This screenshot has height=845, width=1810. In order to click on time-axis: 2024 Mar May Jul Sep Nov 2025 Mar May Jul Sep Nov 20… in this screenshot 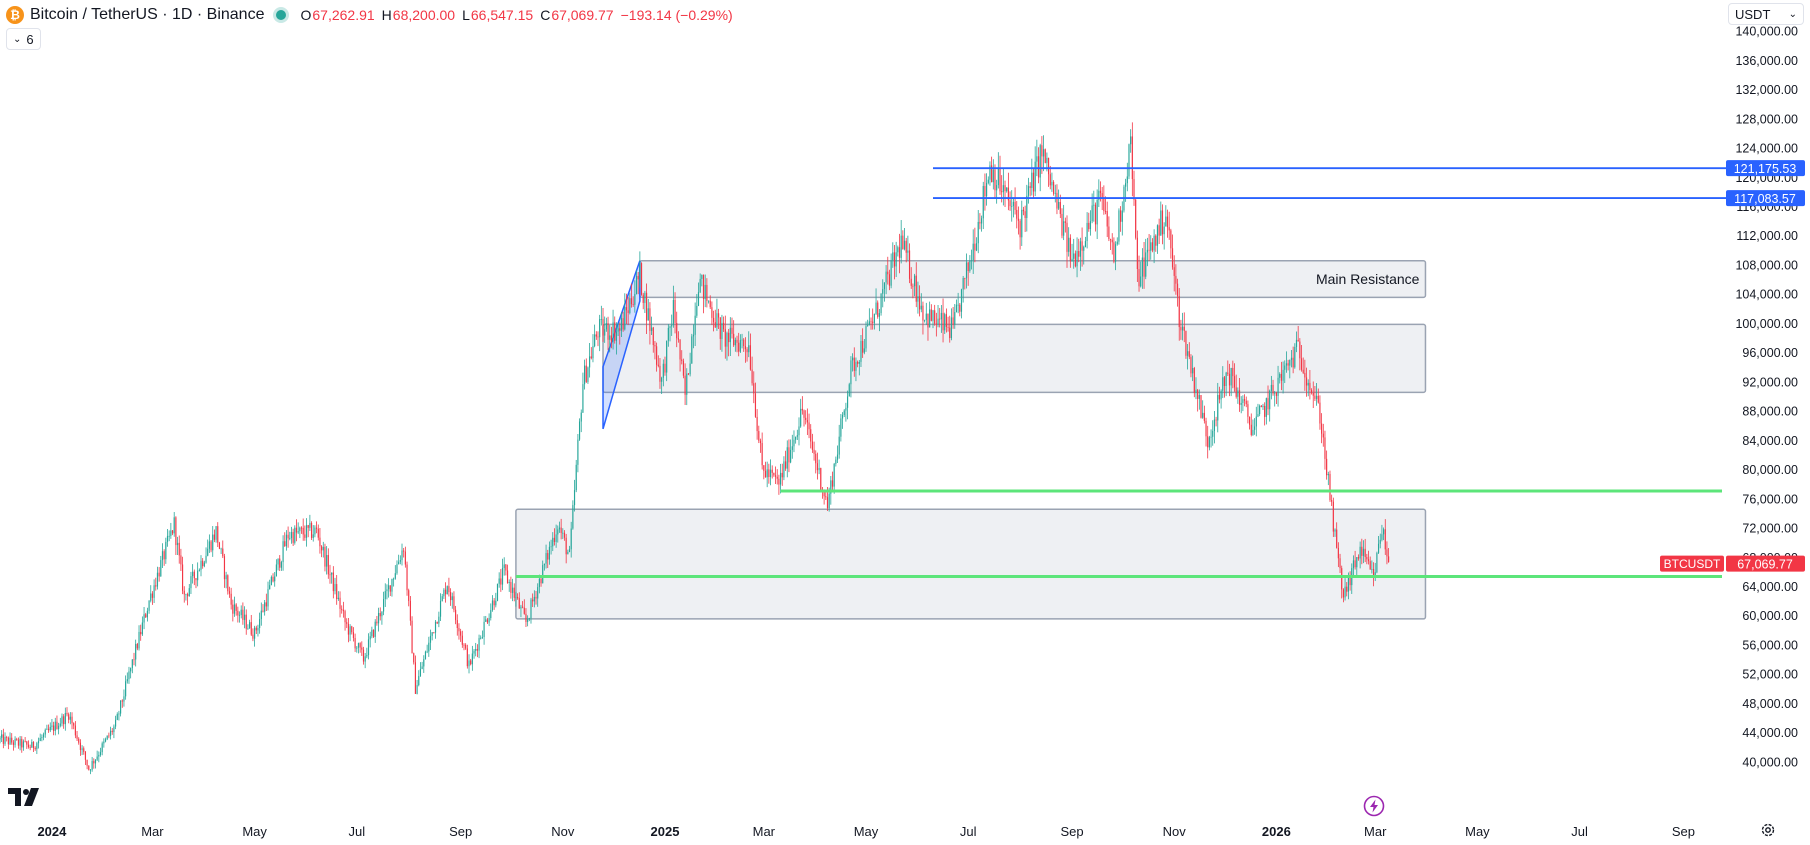, I will do `click(866, 831)`.